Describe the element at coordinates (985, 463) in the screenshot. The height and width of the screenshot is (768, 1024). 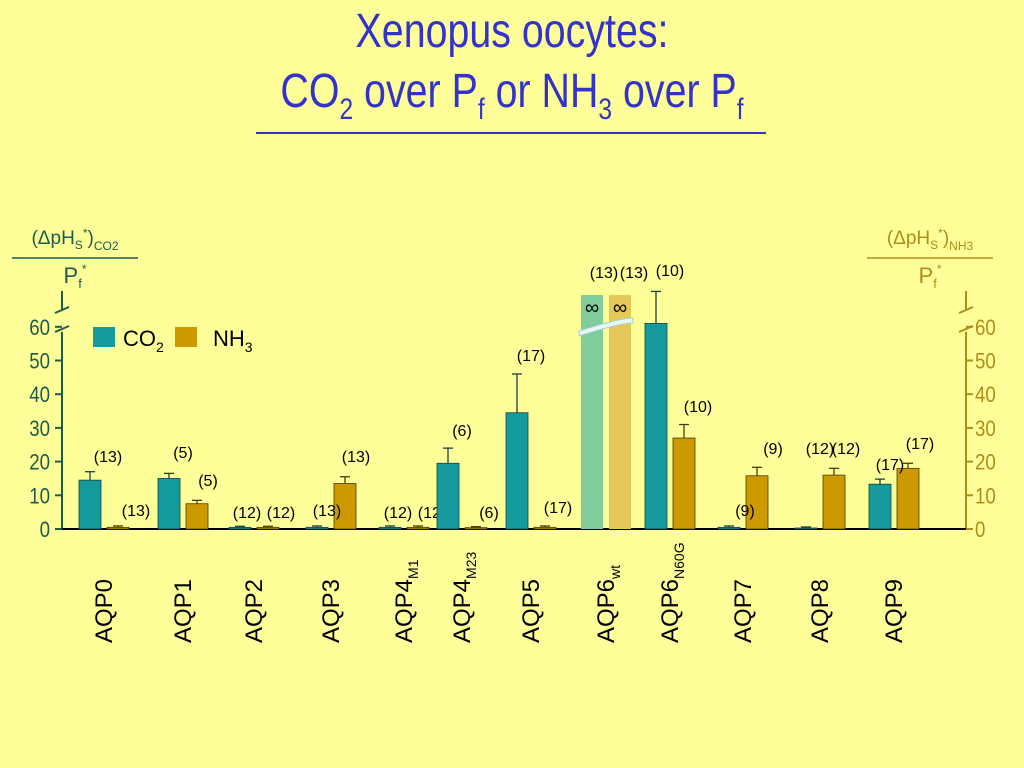
I see `right-axis-tick-label: 20` at that location.